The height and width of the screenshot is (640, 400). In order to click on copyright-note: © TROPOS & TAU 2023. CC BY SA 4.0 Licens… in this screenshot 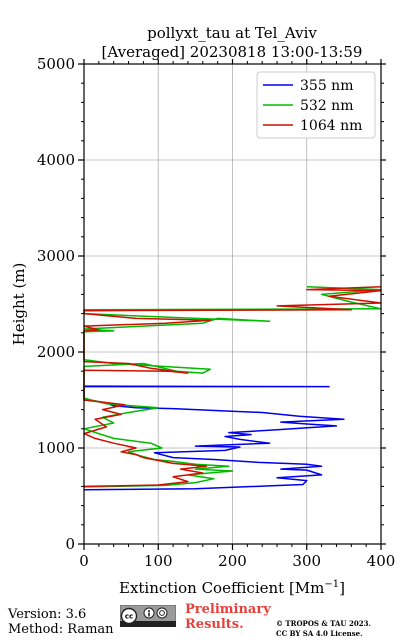, I will do `click(323, 629)`.